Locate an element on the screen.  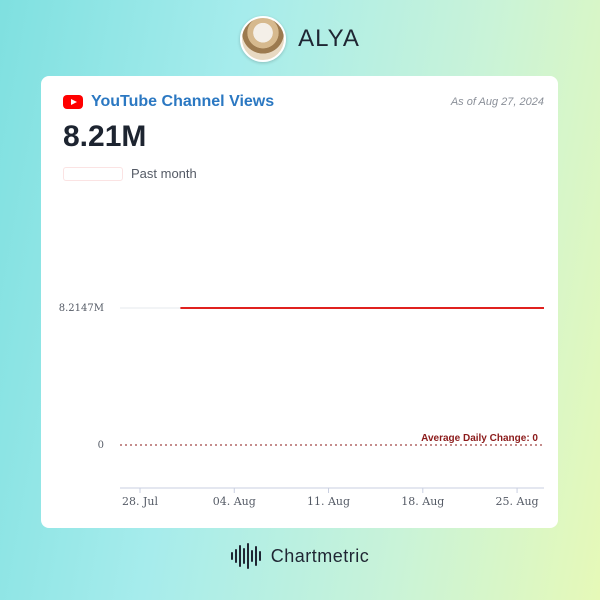
change-row: Past month is located at coordinates (130, 173).